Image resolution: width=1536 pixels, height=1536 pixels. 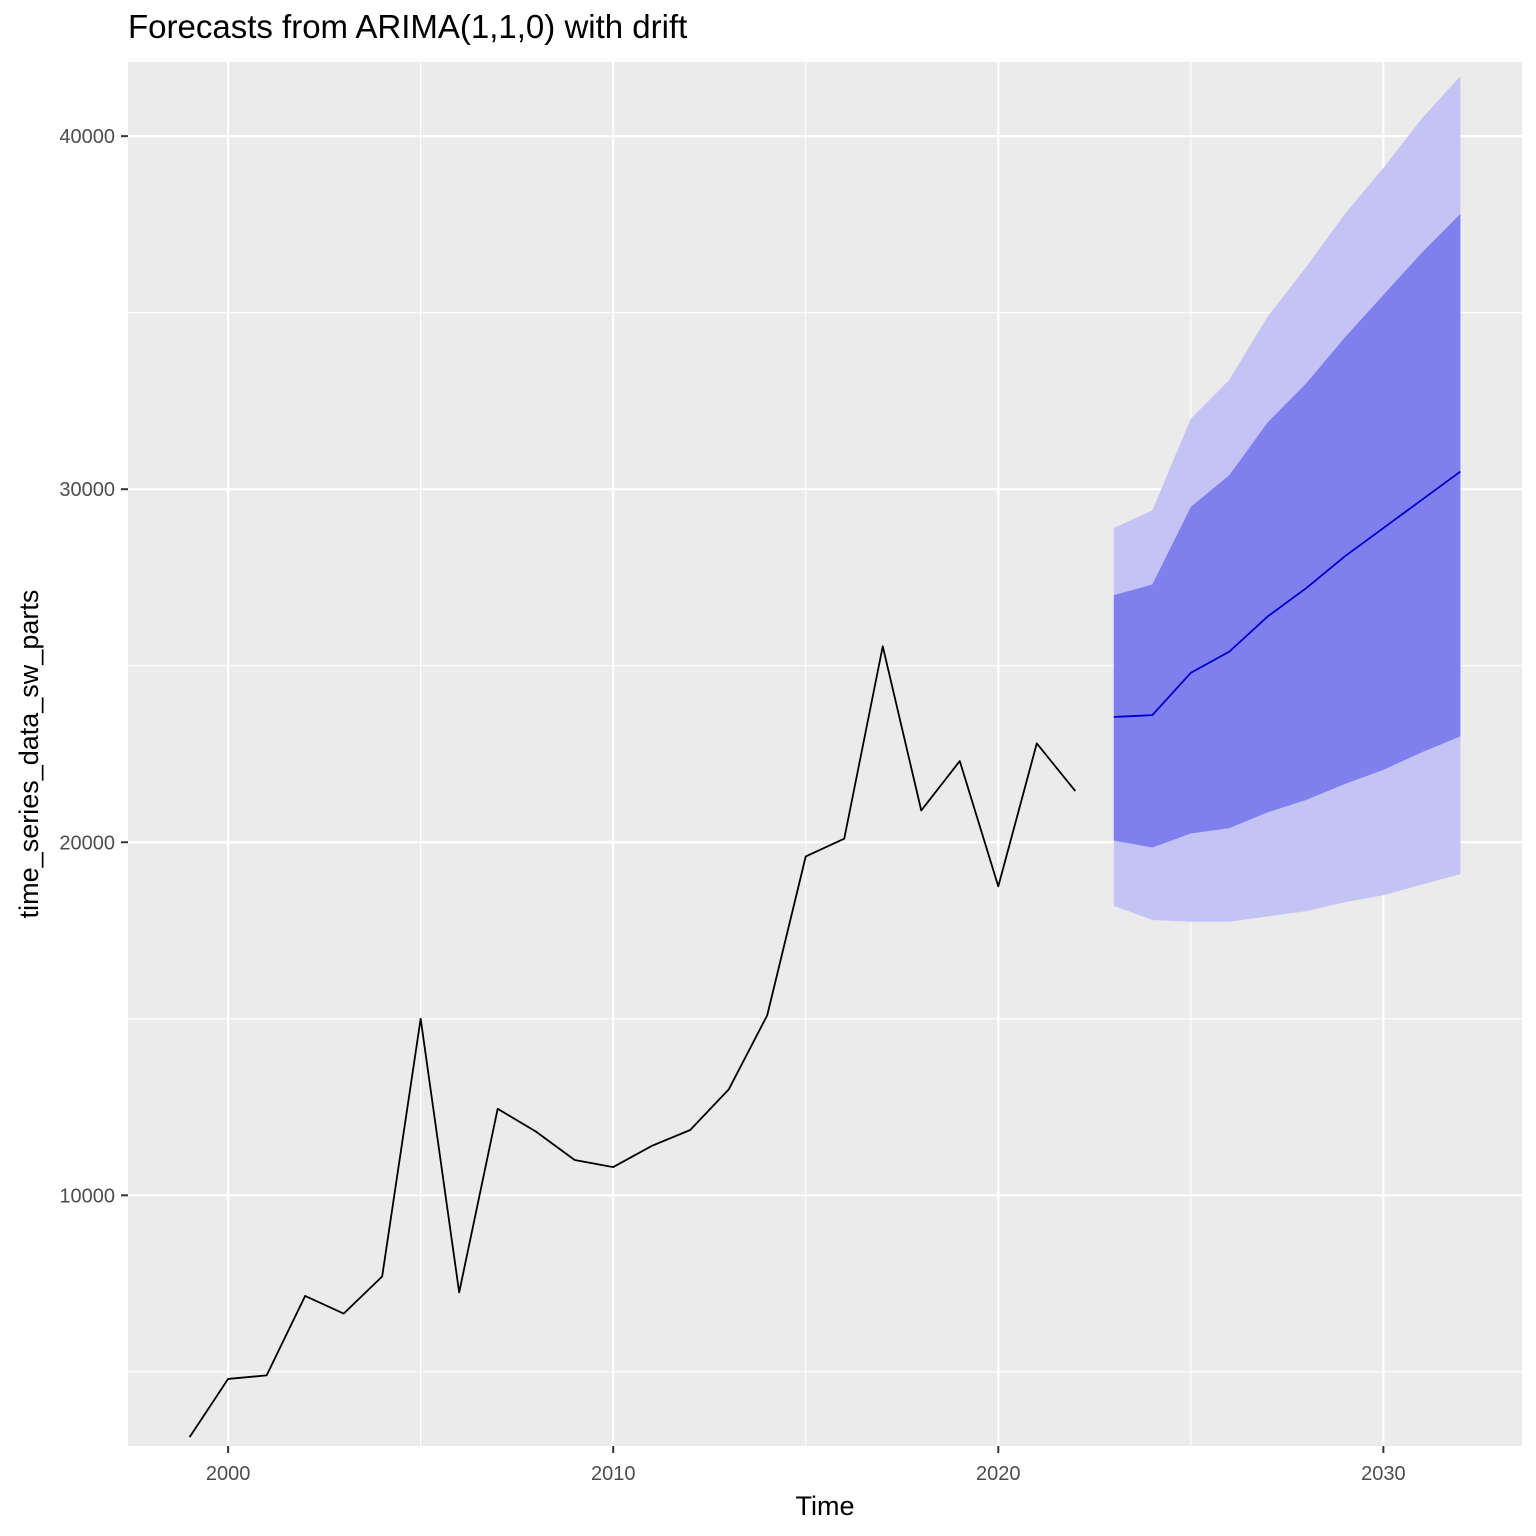 I want to click on x-tick-label: 2000, so click(x=228, y=1474).